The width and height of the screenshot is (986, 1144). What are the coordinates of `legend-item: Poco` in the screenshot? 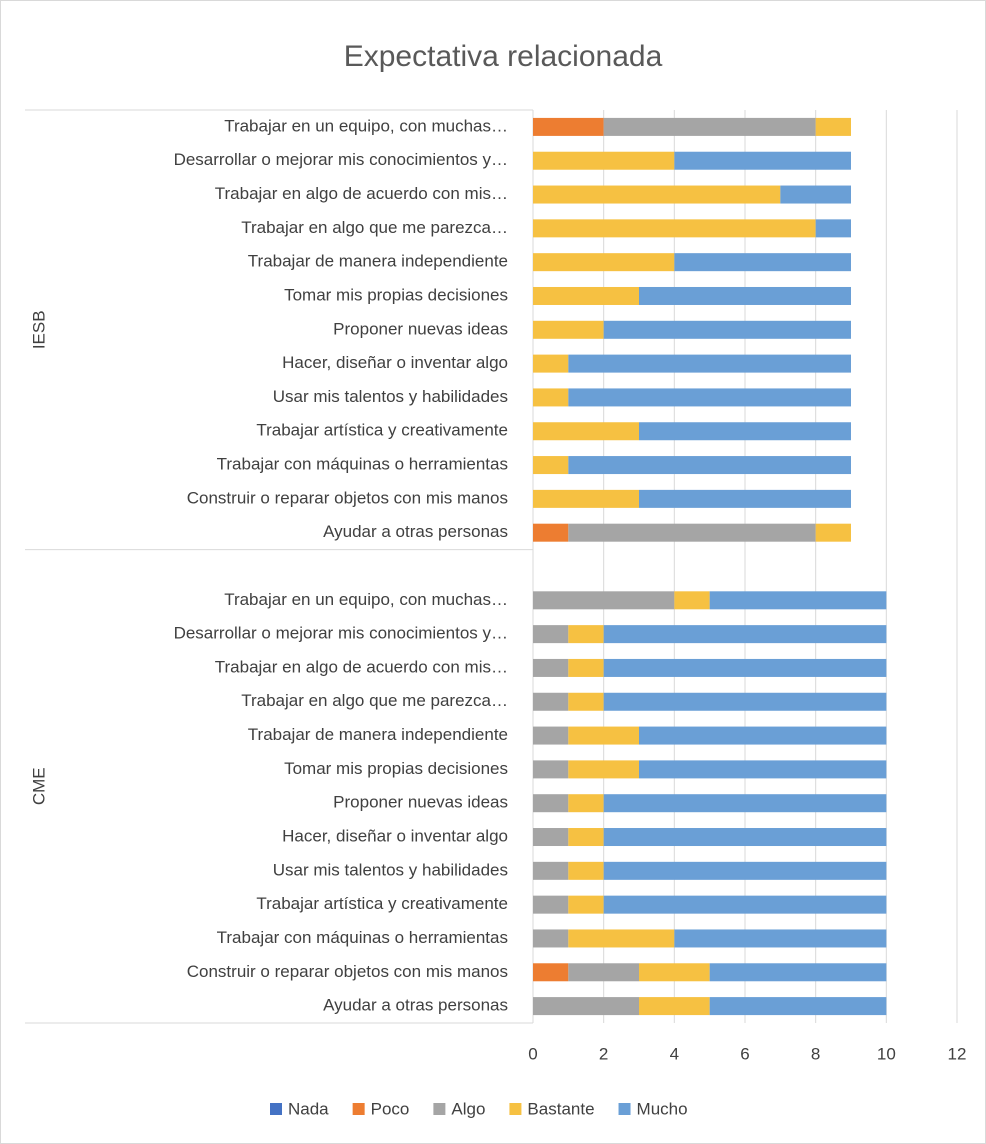 It's located at (380, 1108).